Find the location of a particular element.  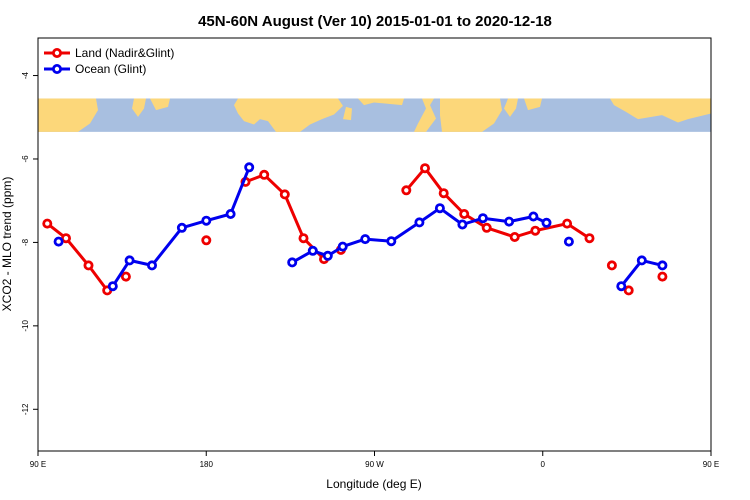

legend-entry: Ocean (Glint) is located at coordinates (110, 69).